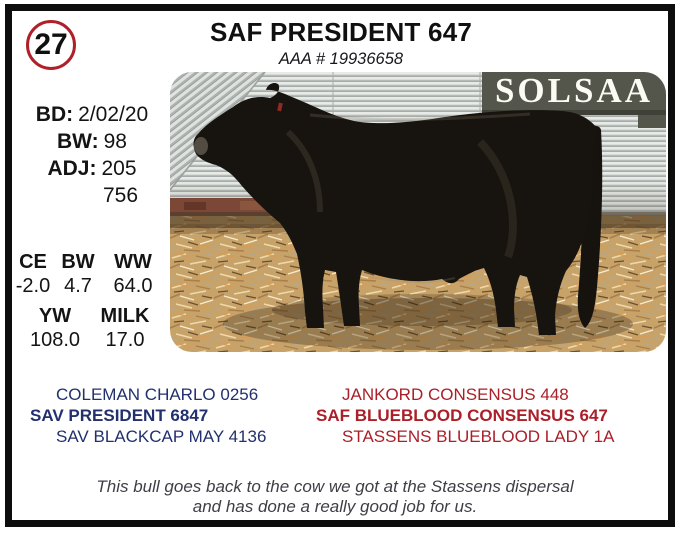 The width and height of the screenshot is (682, 534). I want to click on registration-number: AAA # 19936658, so click(341, 59).